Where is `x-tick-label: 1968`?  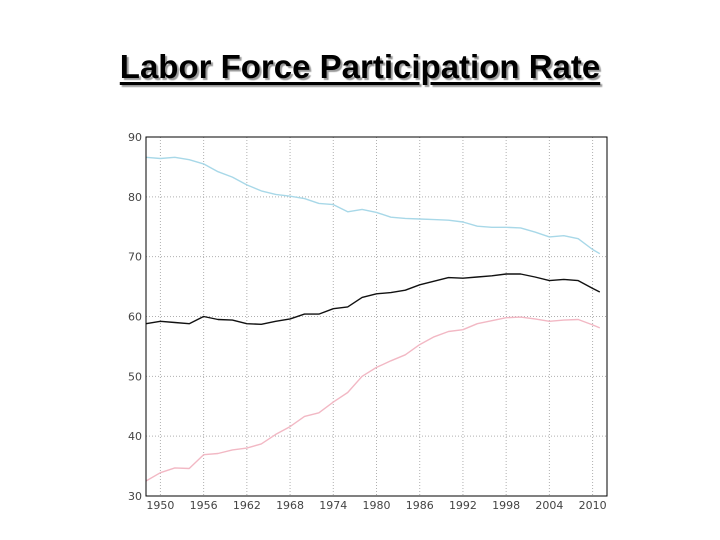
x-tick-label: 1968 is located at coordinates (290, 505).